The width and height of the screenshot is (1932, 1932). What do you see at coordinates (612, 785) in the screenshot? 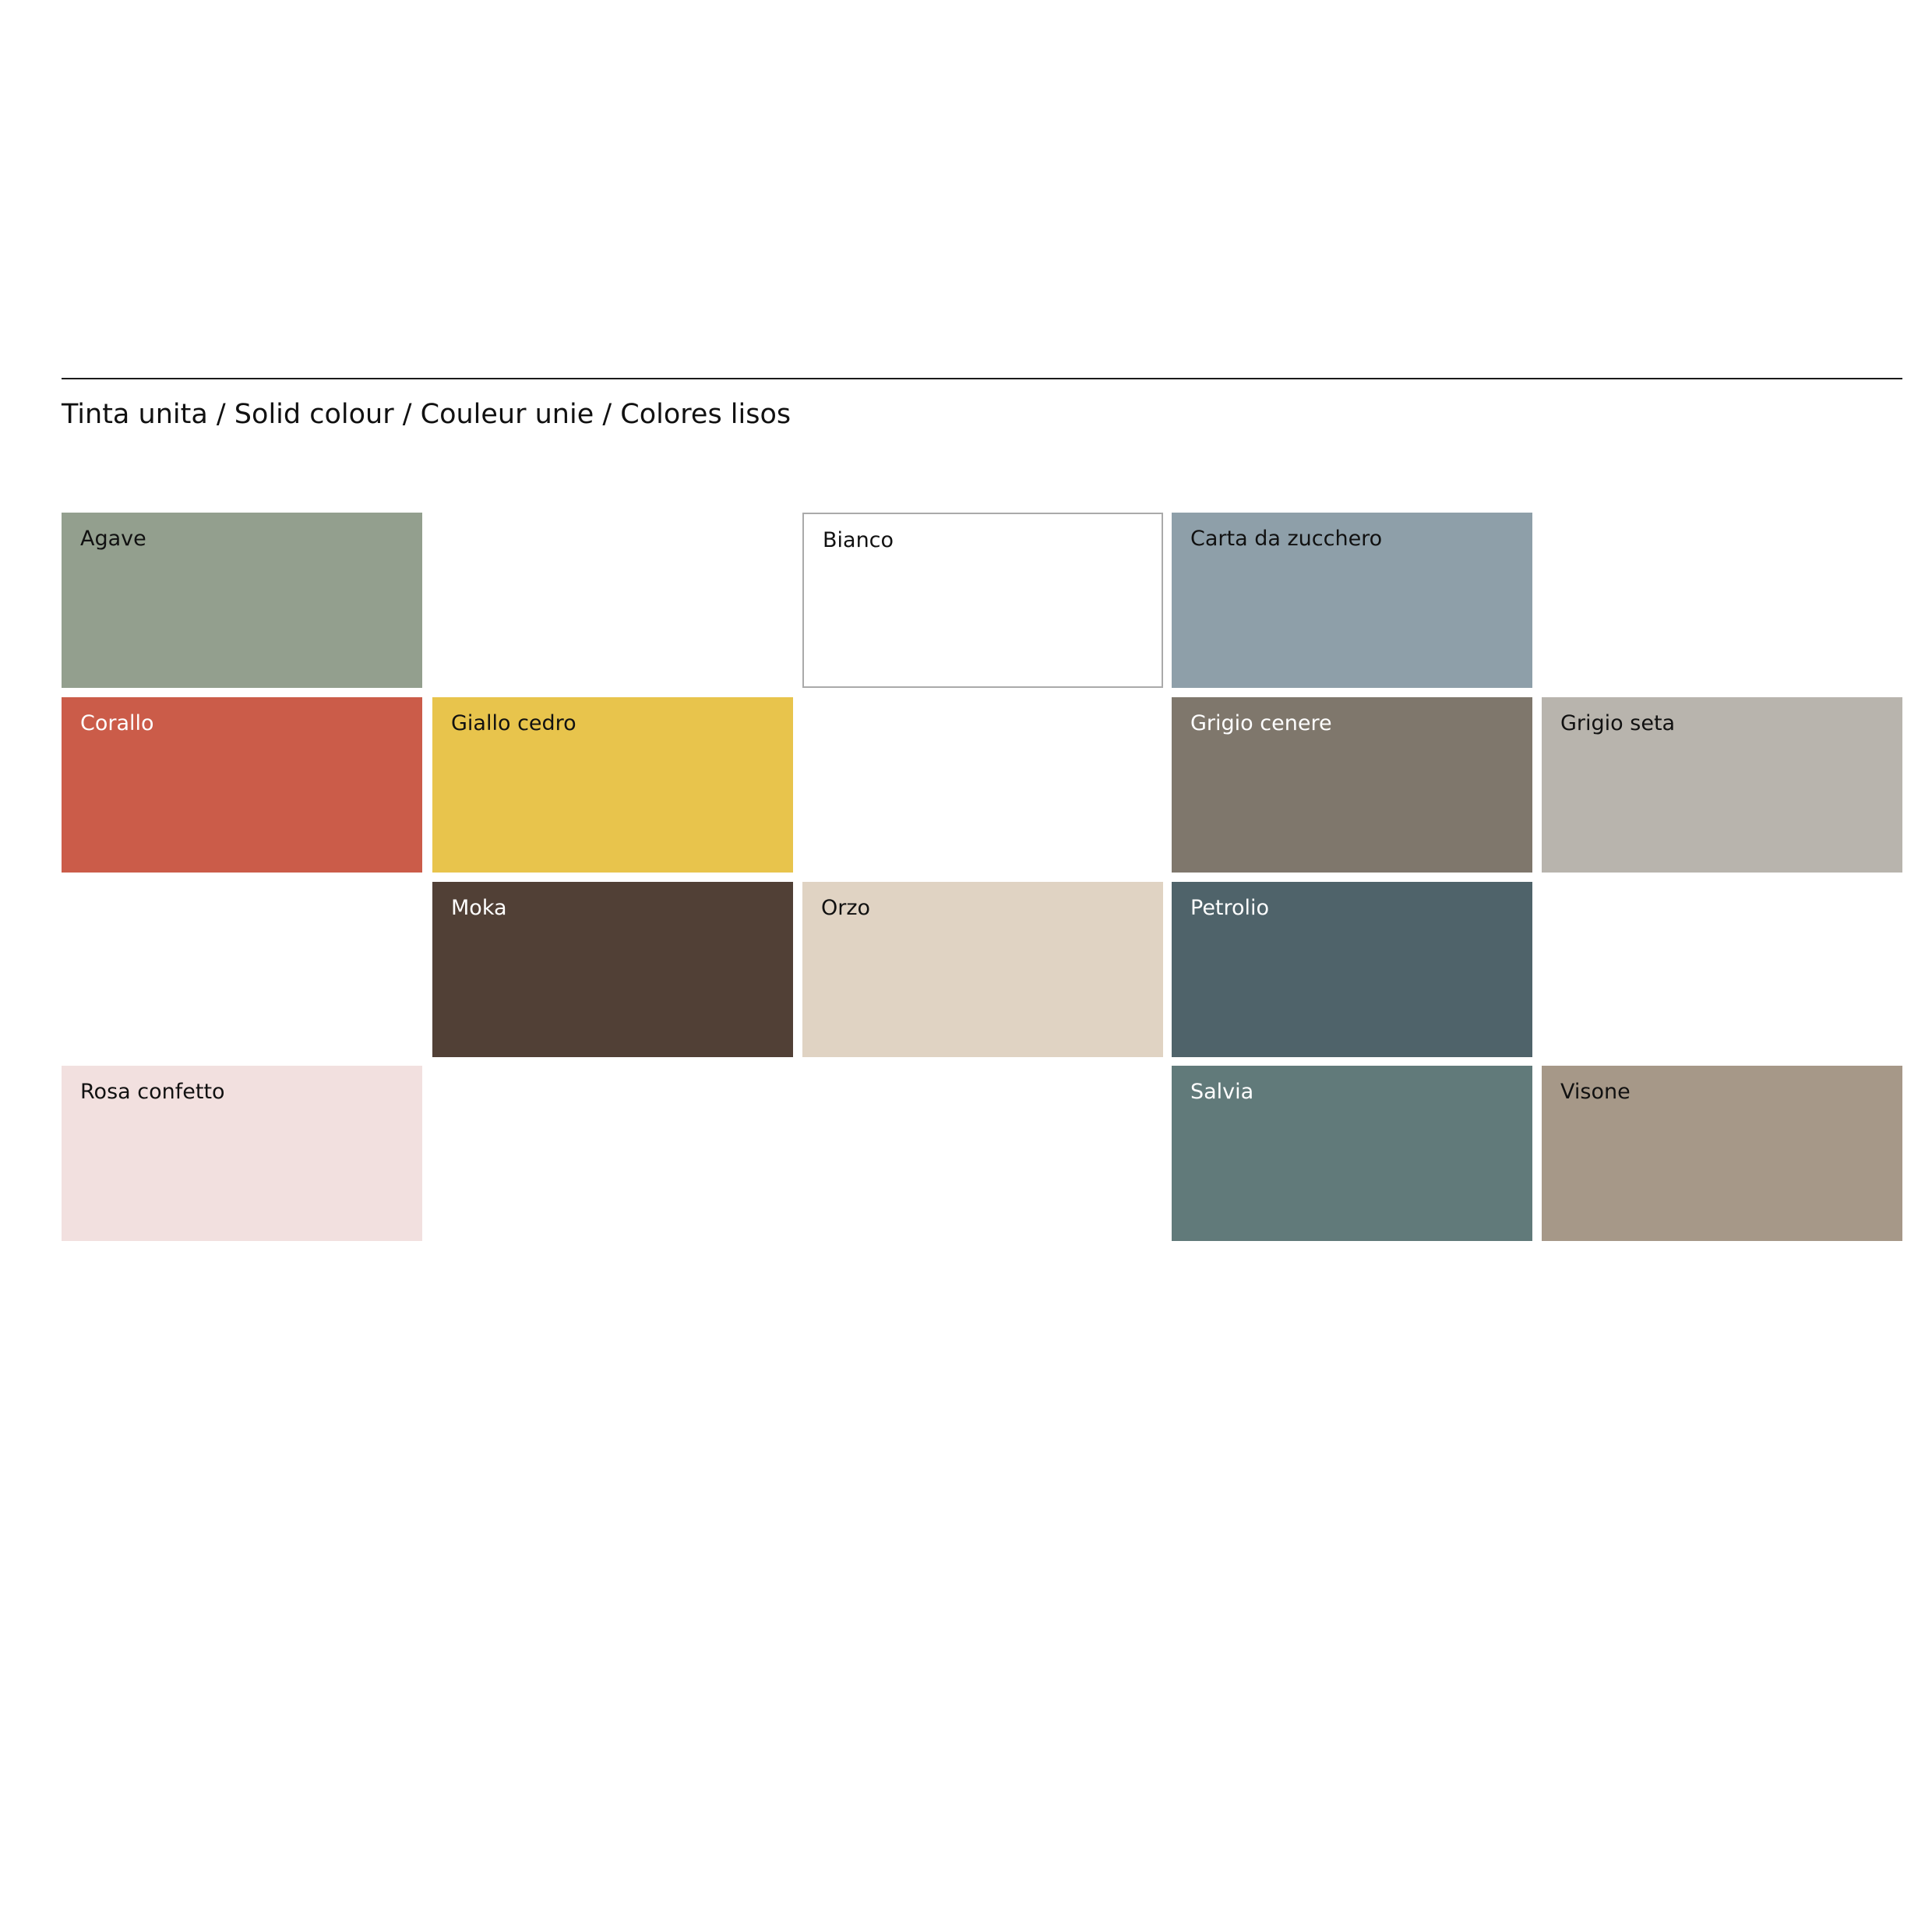
I see `swatch-giallo-cedro: Giallo cedro` at bounding box center [612, 785].